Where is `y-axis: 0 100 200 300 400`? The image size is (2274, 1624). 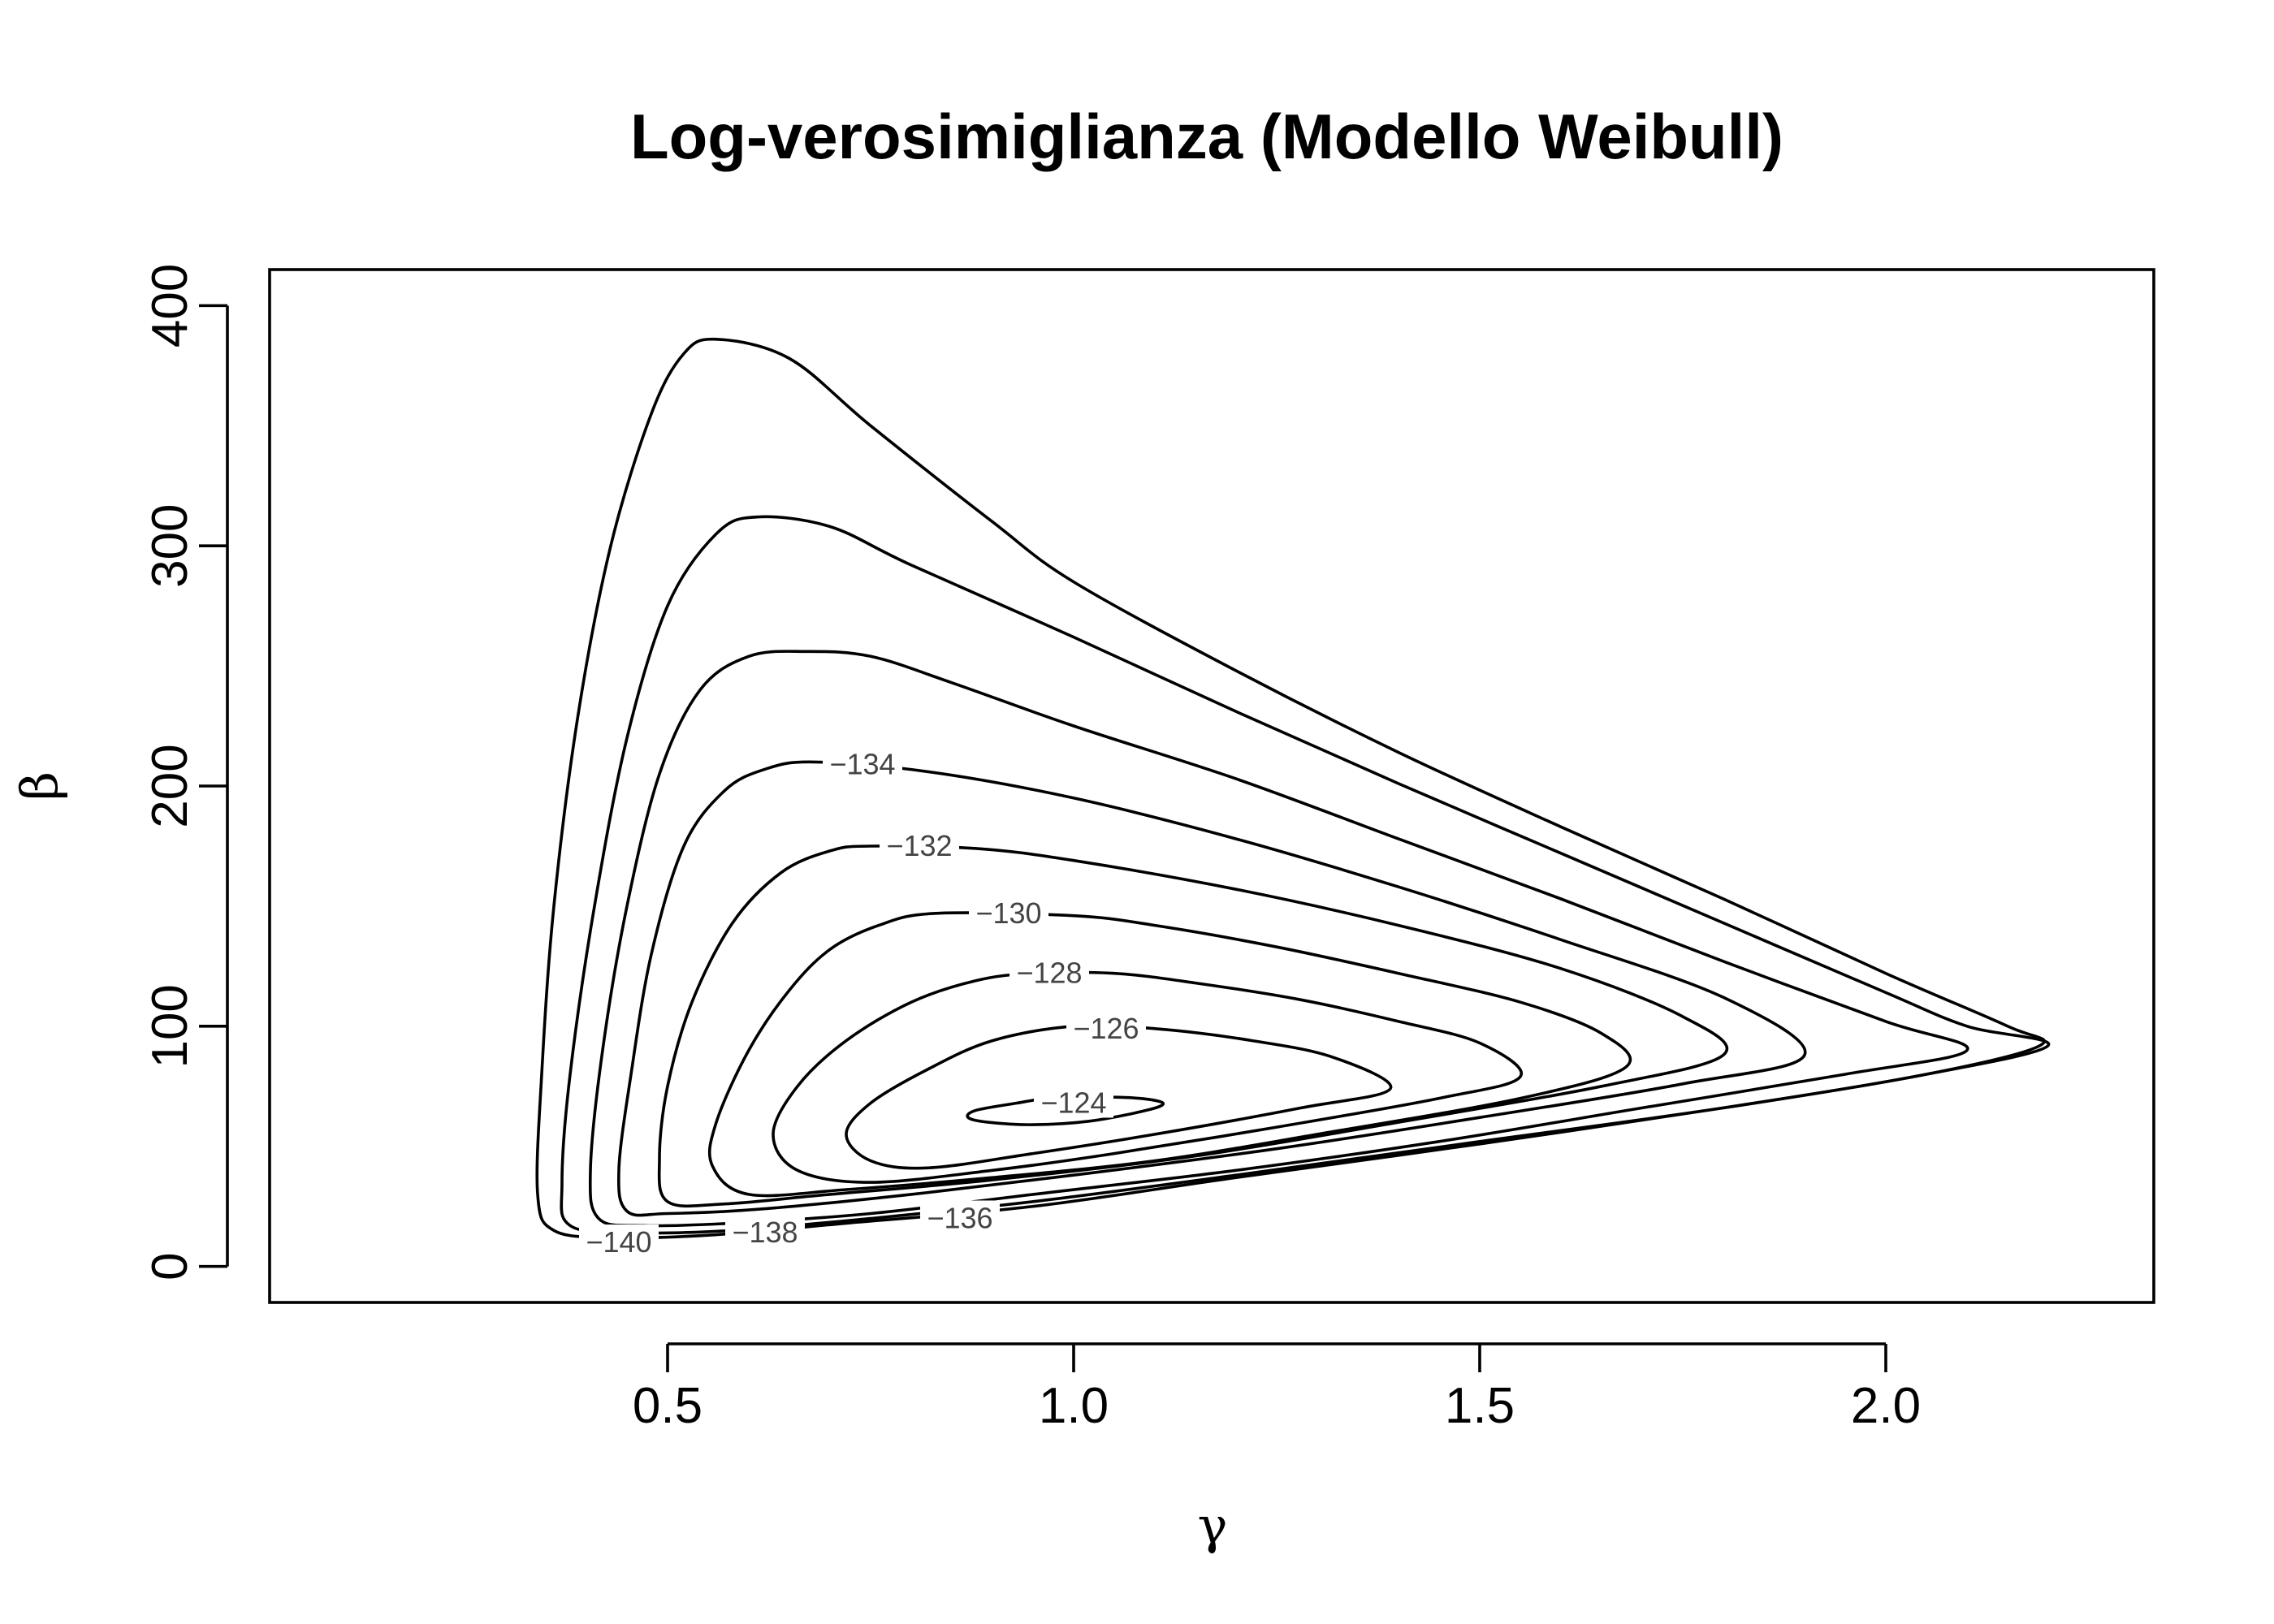
y-axis: 0 100 200 300 400 is located at coordinates (185, 773).